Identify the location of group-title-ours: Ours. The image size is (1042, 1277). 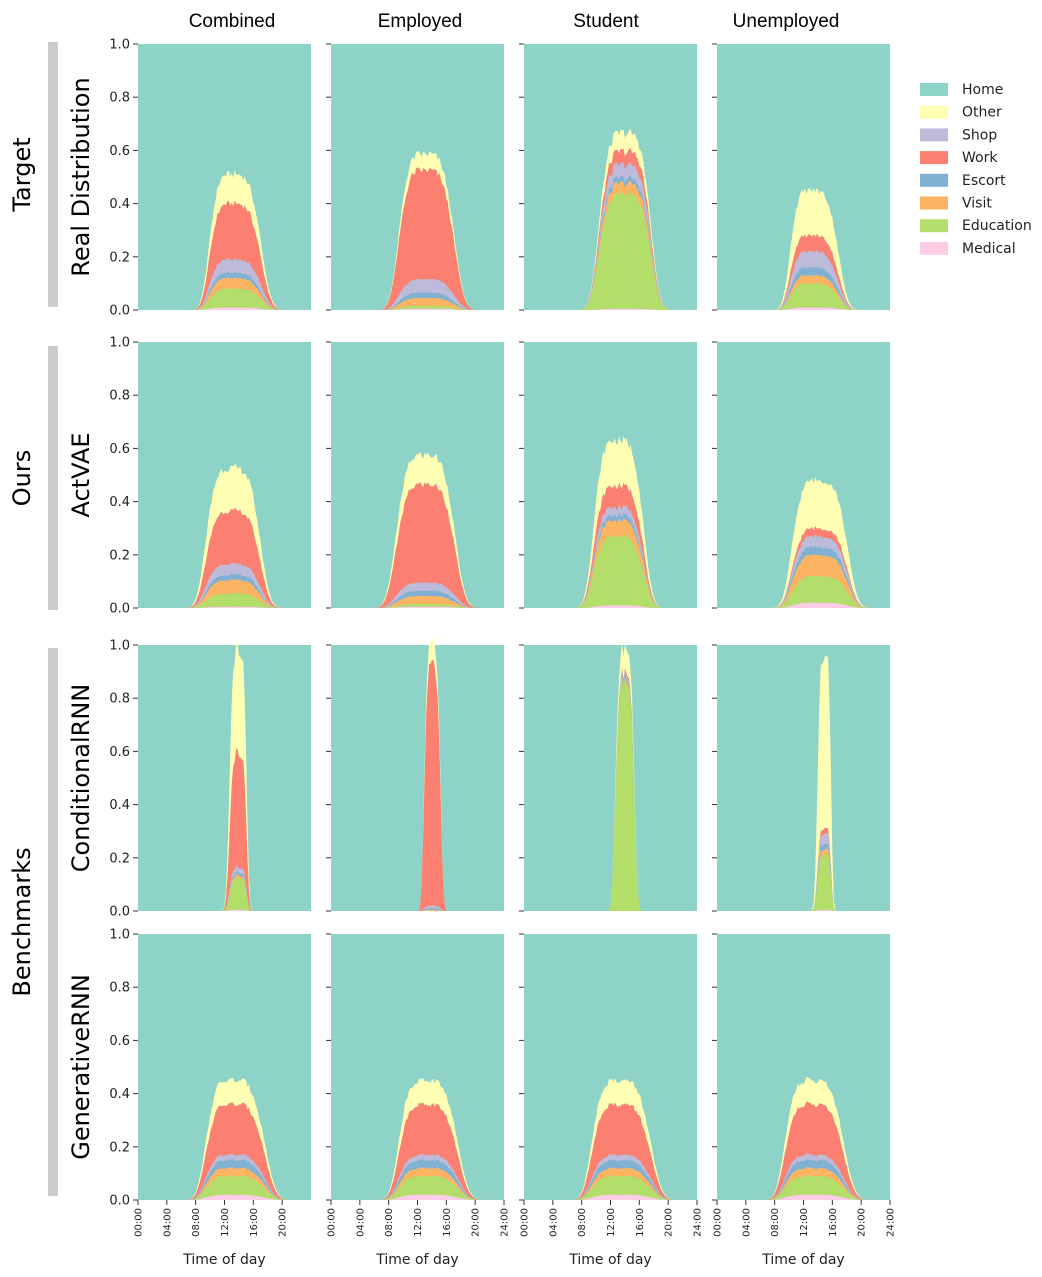
(22, 478).